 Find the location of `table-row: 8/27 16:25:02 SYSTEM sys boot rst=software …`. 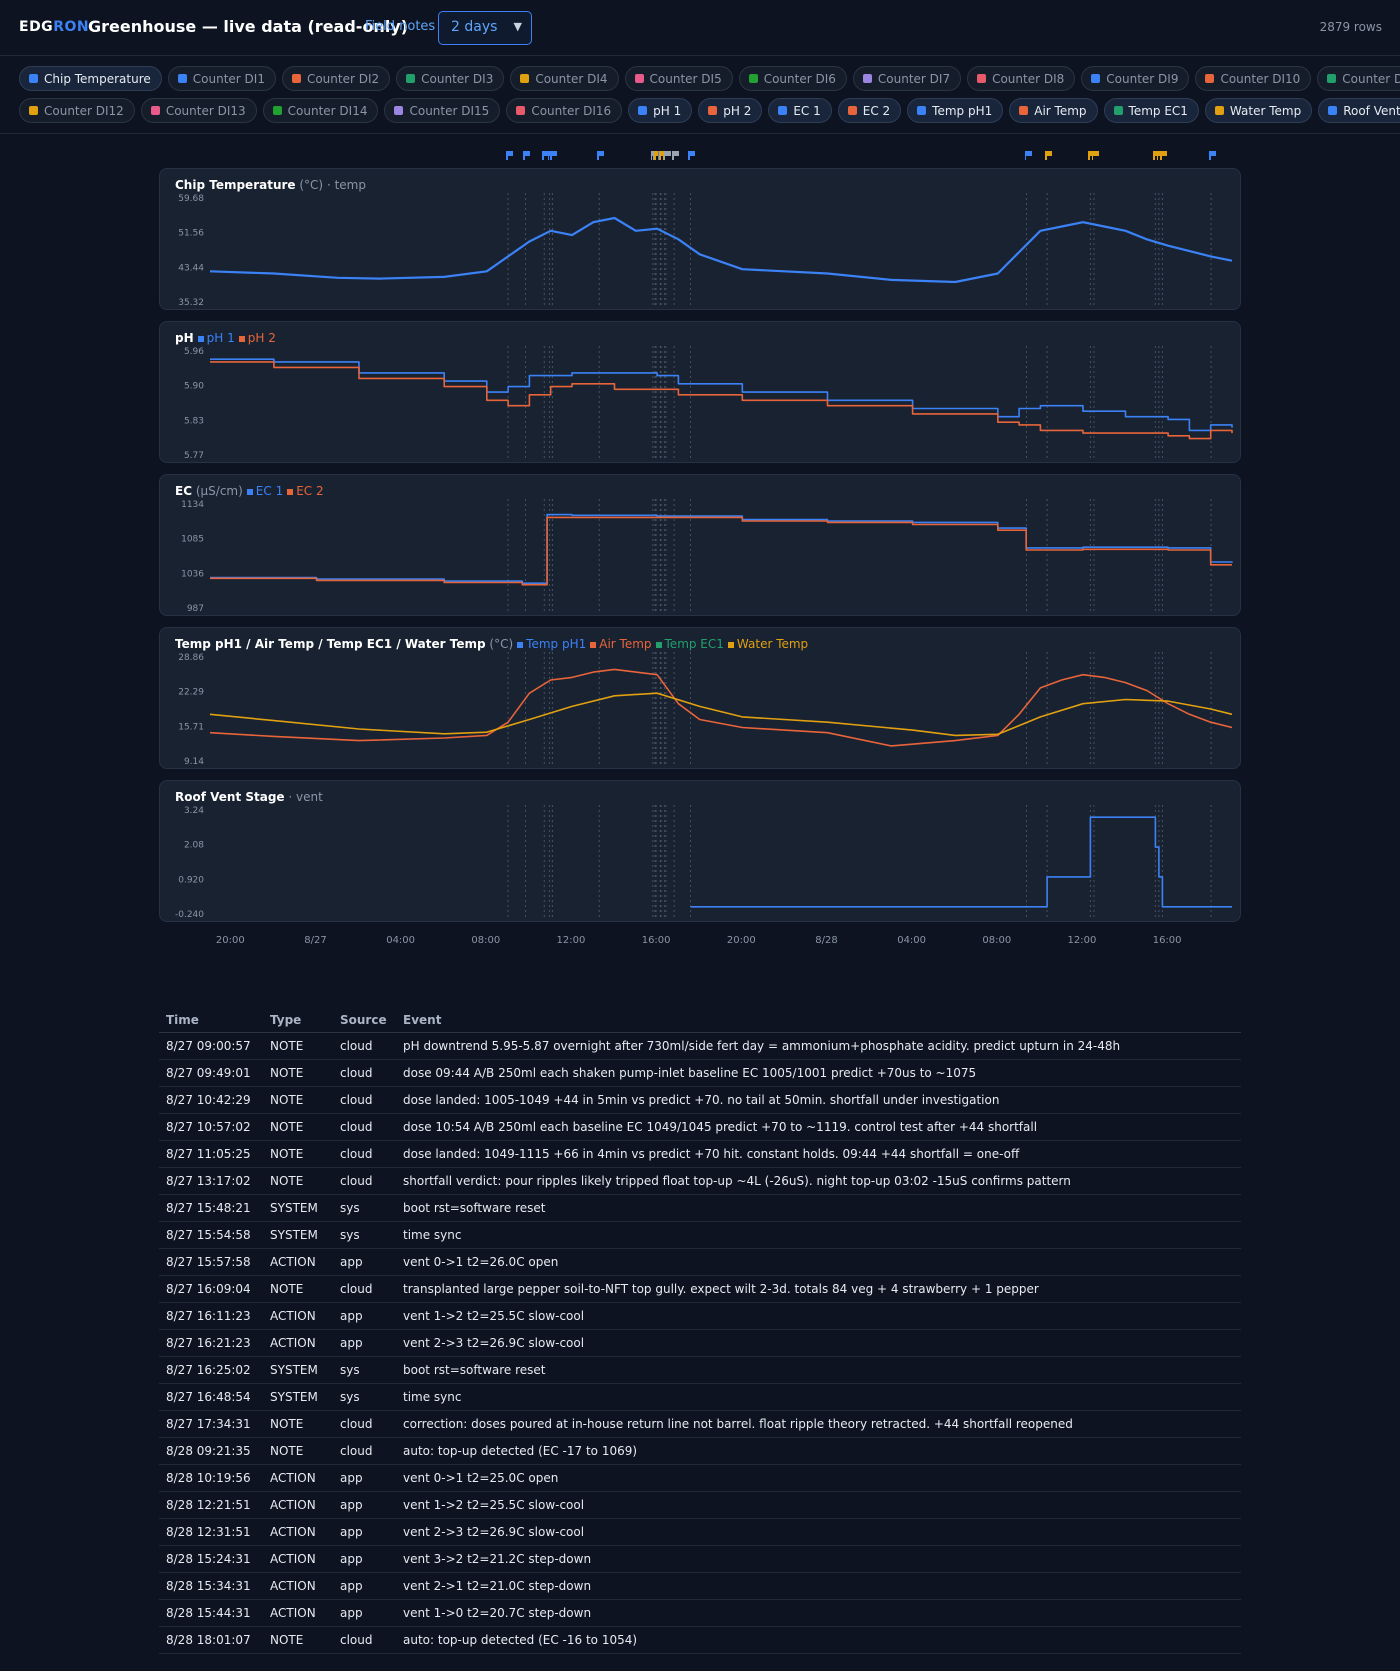

table-row: 8/27 16:25:02 SYSTEM sys boot rst=software … is located at coordinates (700, 1370).